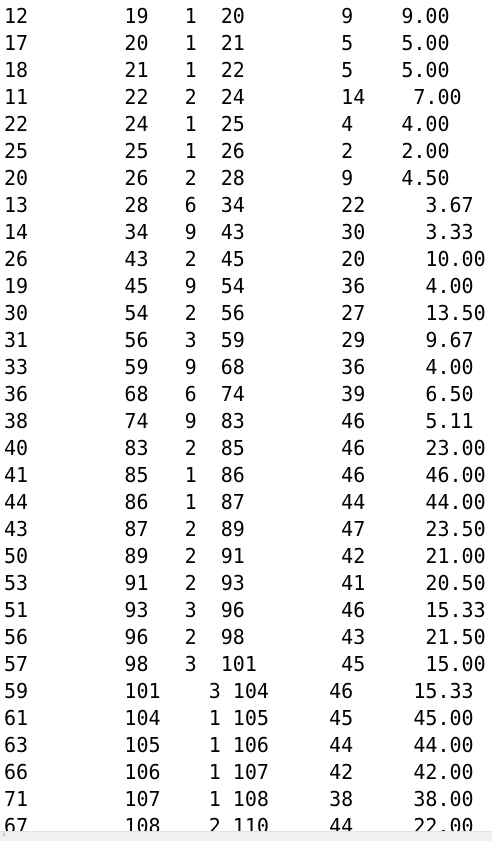 The height and width of the screenshot is (841, 492). What do you see at coordinates (245, 502) in the screenshot?
I see `text-line: 44 86 1 87 44 44.00` at bounding box center [245, 502].